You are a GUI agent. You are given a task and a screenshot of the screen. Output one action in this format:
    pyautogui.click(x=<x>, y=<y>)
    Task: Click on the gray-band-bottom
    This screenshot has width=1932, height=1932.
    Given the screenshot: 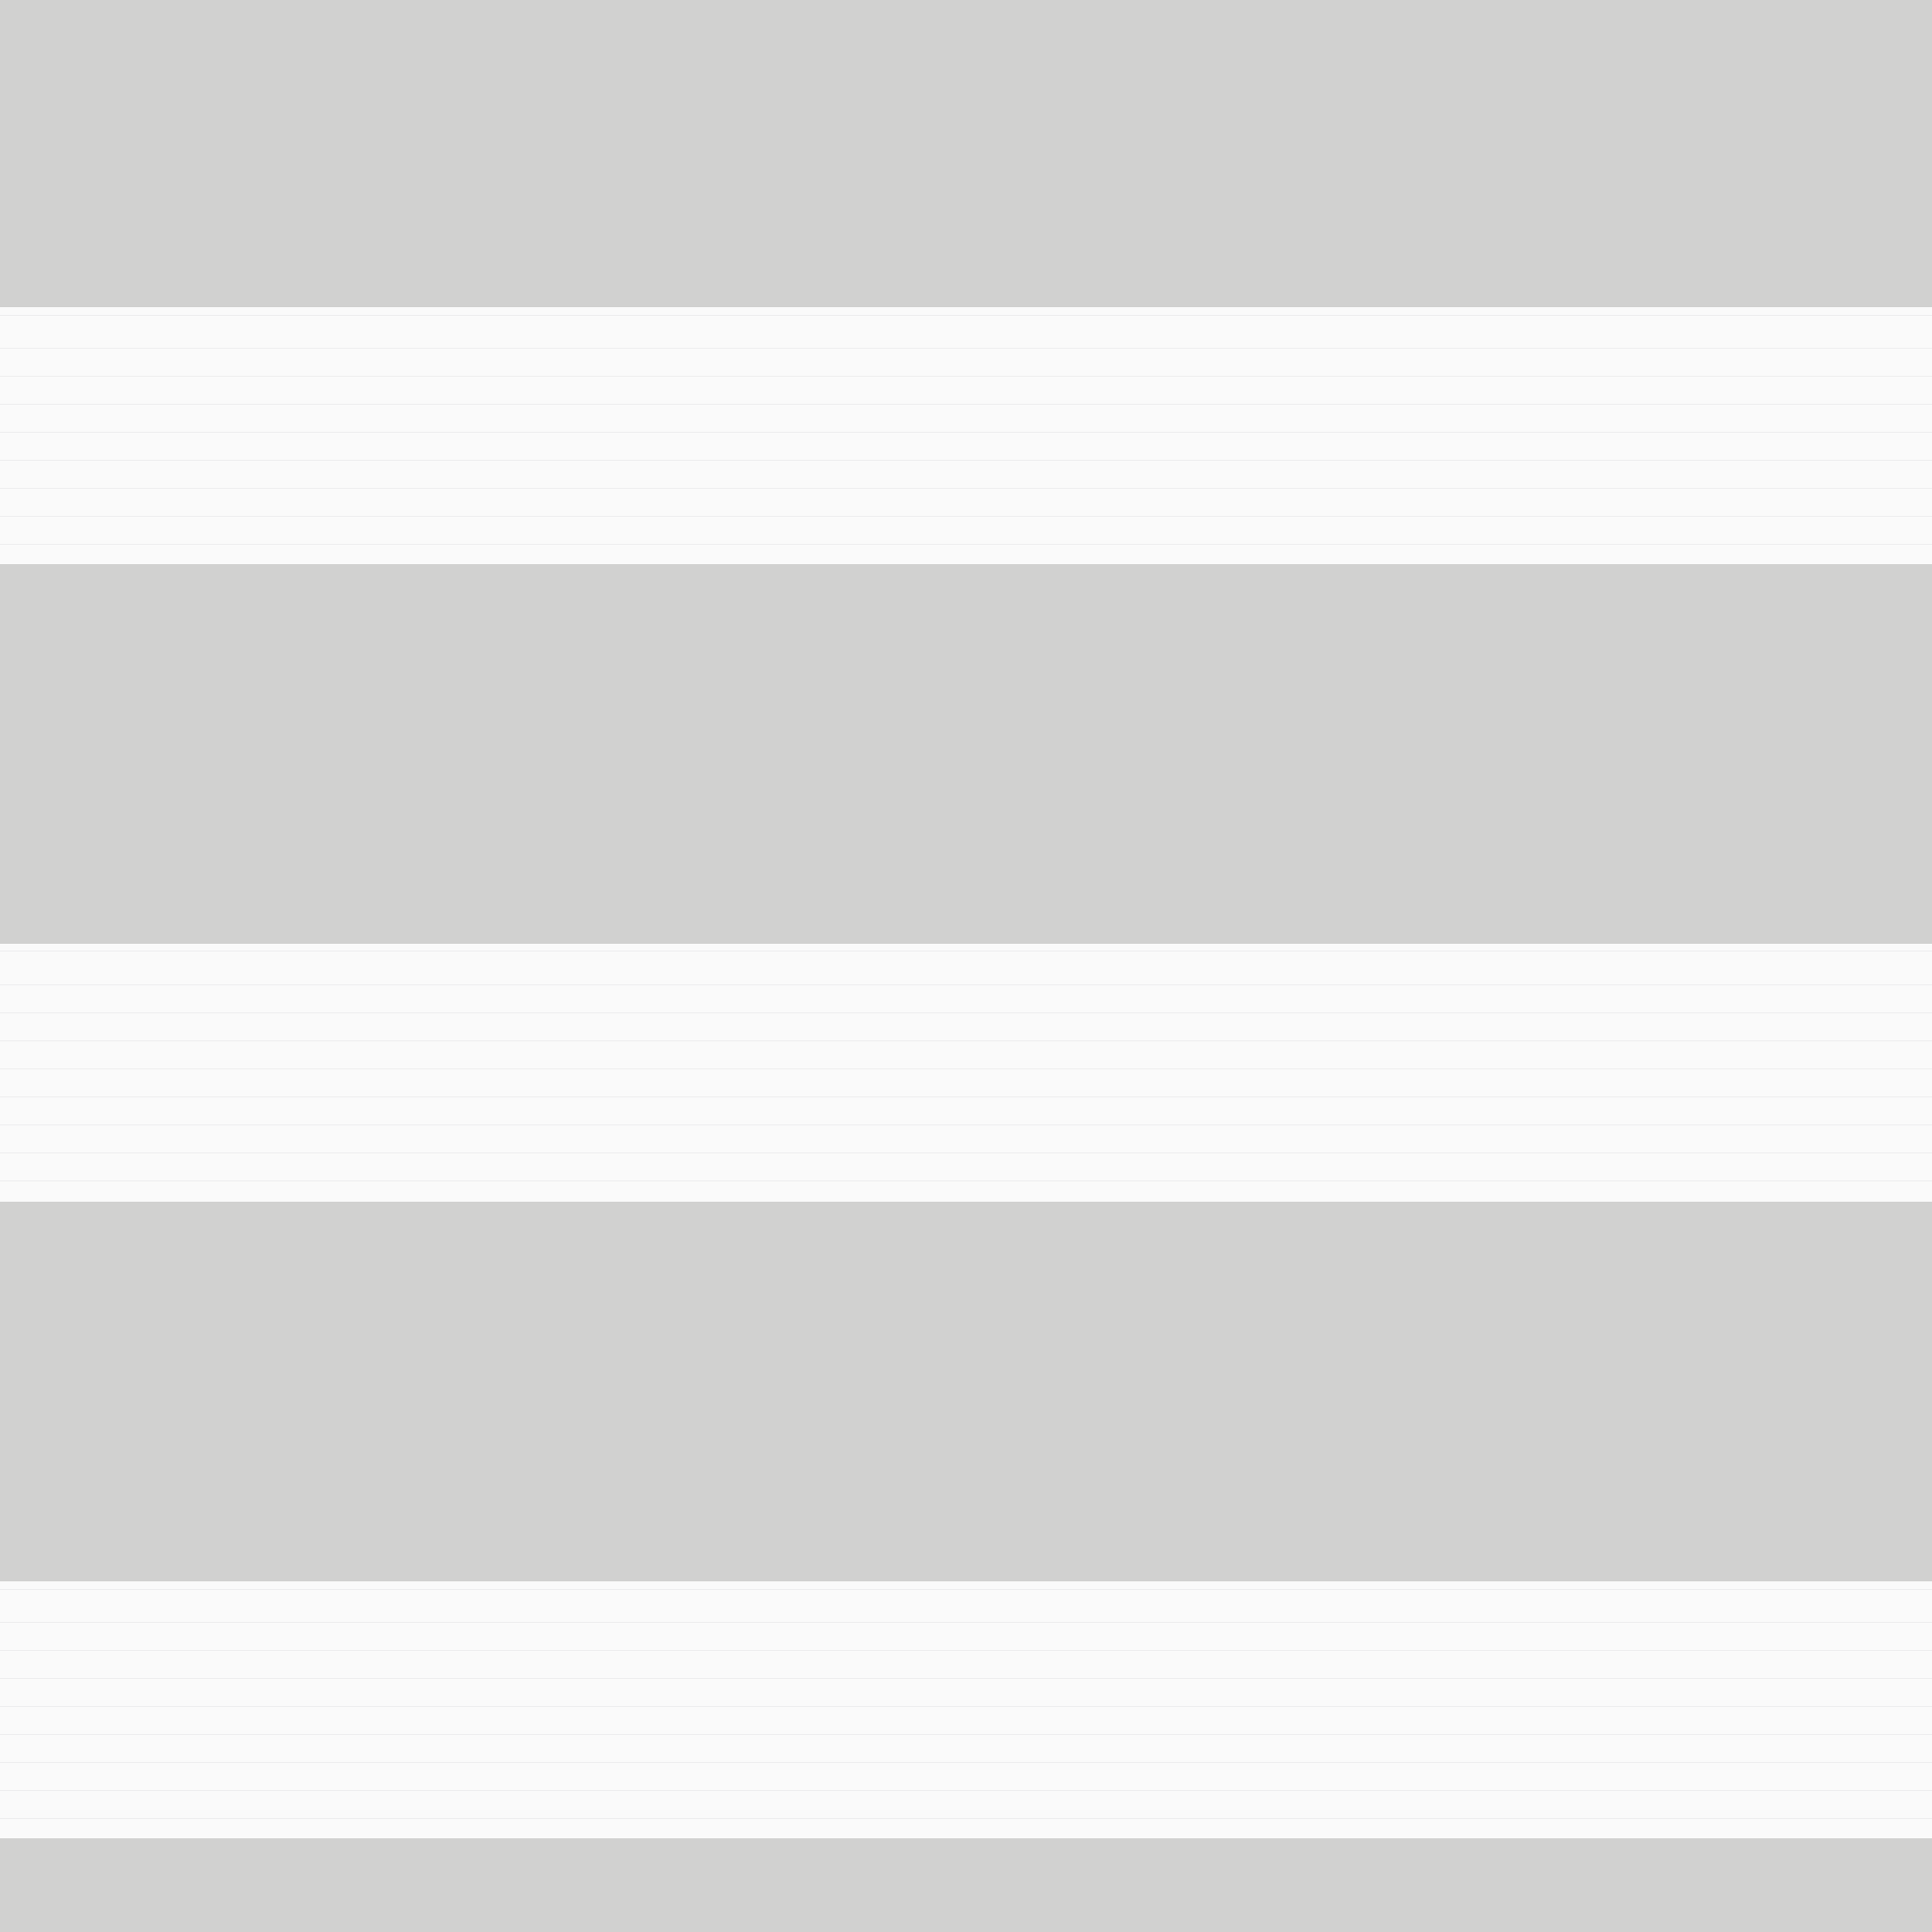 What is the action you would take?
    pyautogui.click(x=966, y=1885)
    